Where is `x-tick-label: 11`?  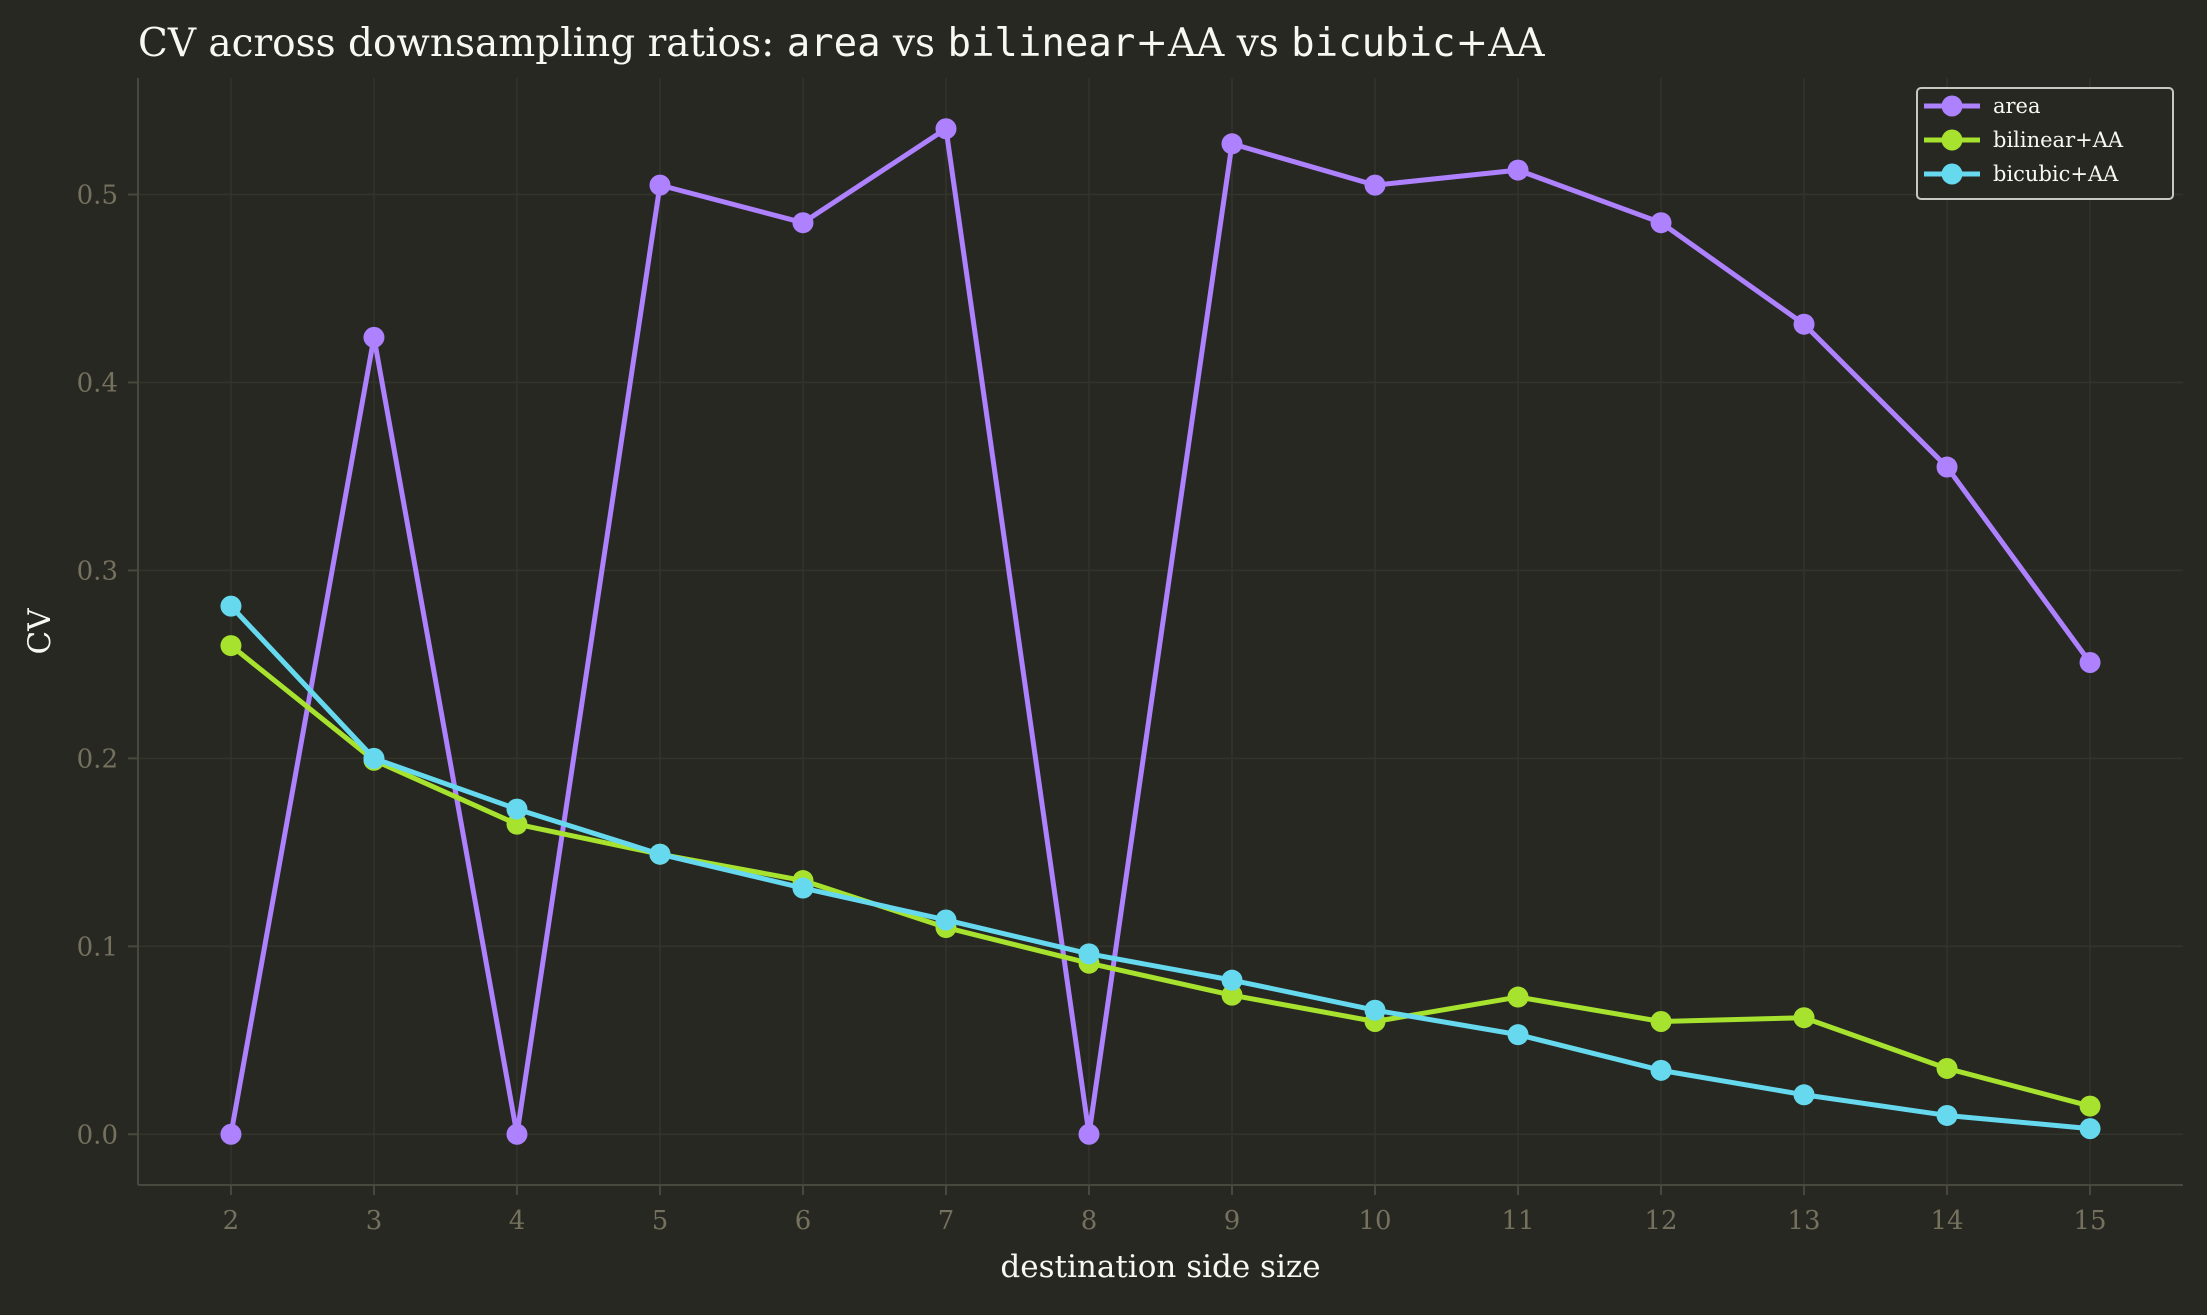
x-tick-label: 11 is located at coordinates (1517, 1221).